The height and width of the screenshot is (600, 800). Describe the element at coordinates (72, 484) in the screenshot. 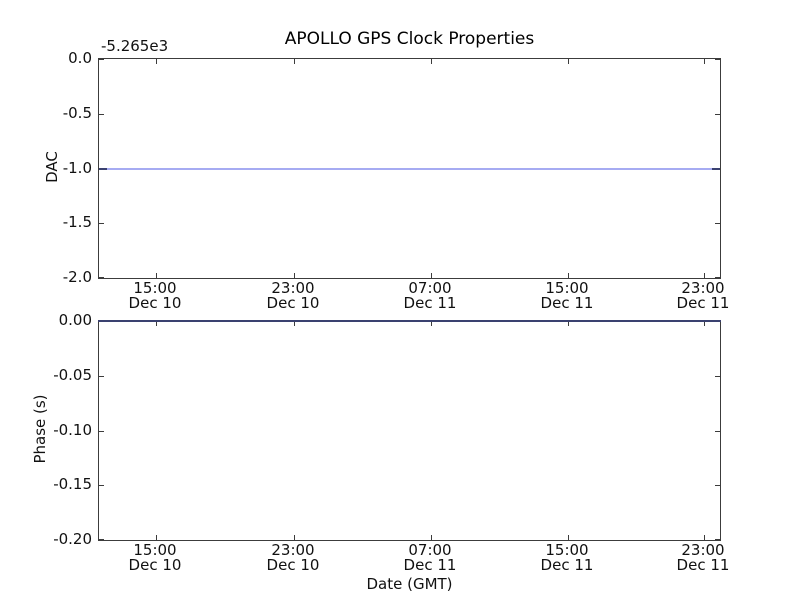

I see `y-tick-label: -0.15` at that location.